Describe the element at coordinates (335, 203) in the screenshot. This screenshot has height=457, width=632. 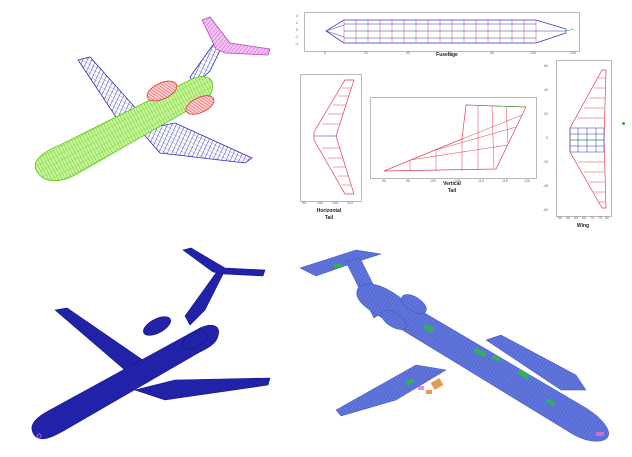
I see `horizontal-tail-x-tick: 105` at that location.